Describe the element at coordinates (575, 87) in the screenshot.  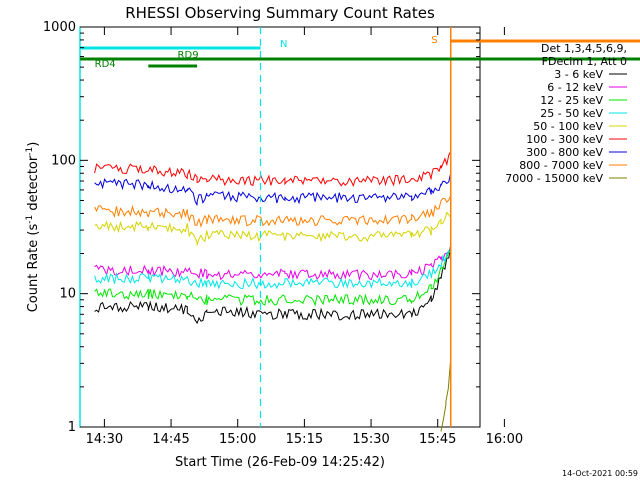
I see `legend-entry-label: 6 - 12 keV` at that location.